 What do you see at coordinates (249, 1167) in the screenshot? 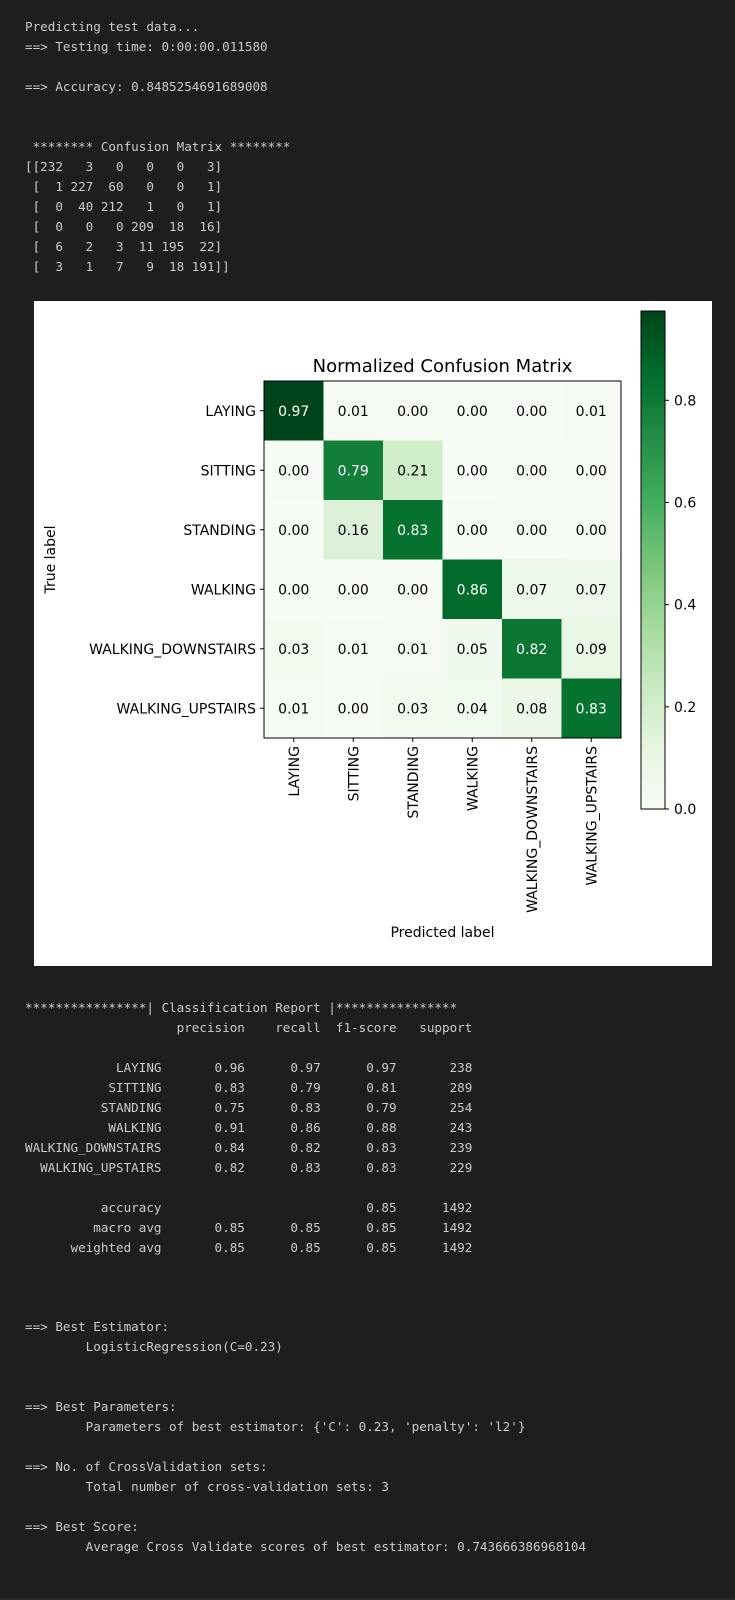
I see `console-line: WALKING_UPSTAIRS 0.82 0.83 0.83 229` at bounding box center [249, 1167].